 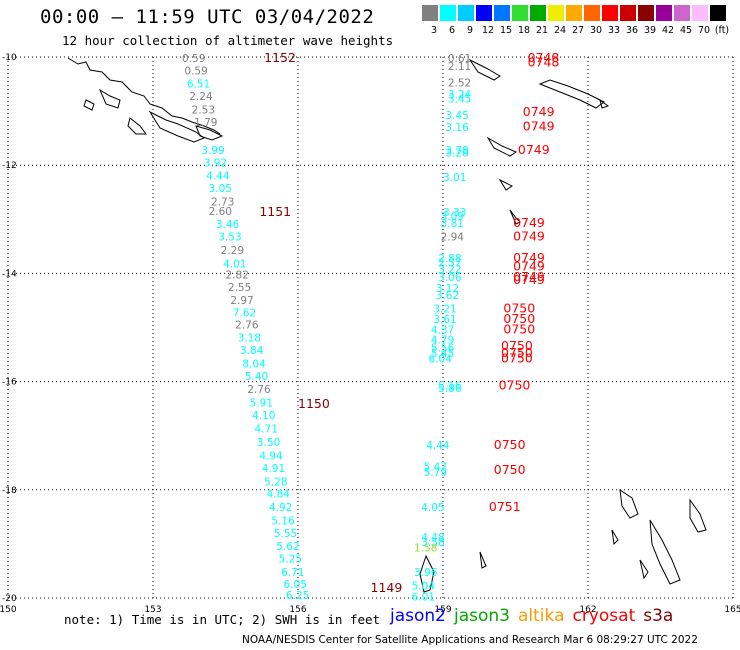 What do you see at coordinates (261, 404) in the screenshot?
I see `swh-label: 5.91` at bounding box center [261, 404].